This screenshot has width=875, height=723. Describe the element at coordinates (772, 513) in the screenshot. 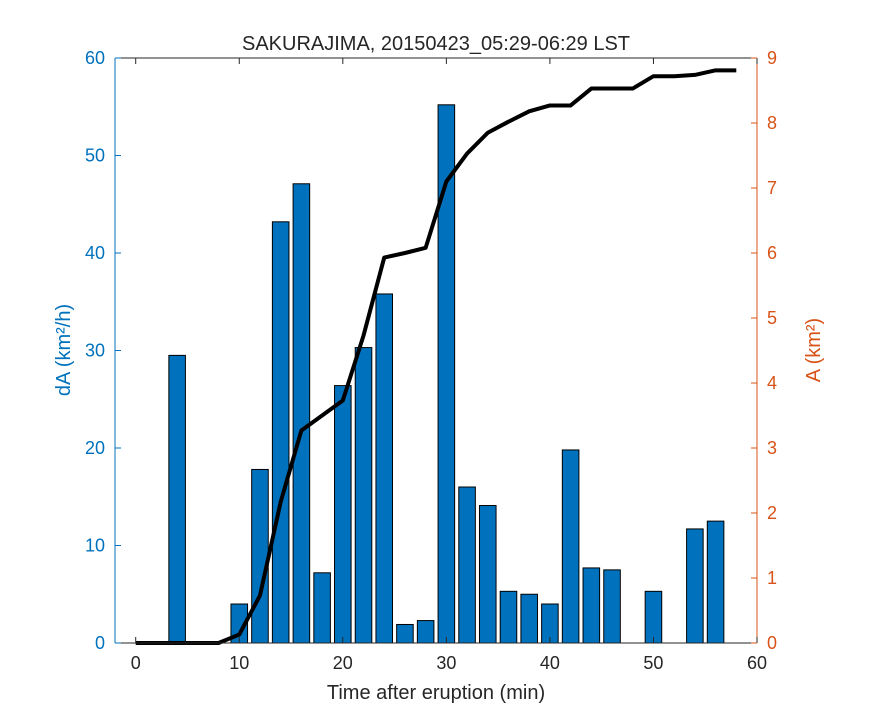

I see `y-tick-label-right: 2` at that location.